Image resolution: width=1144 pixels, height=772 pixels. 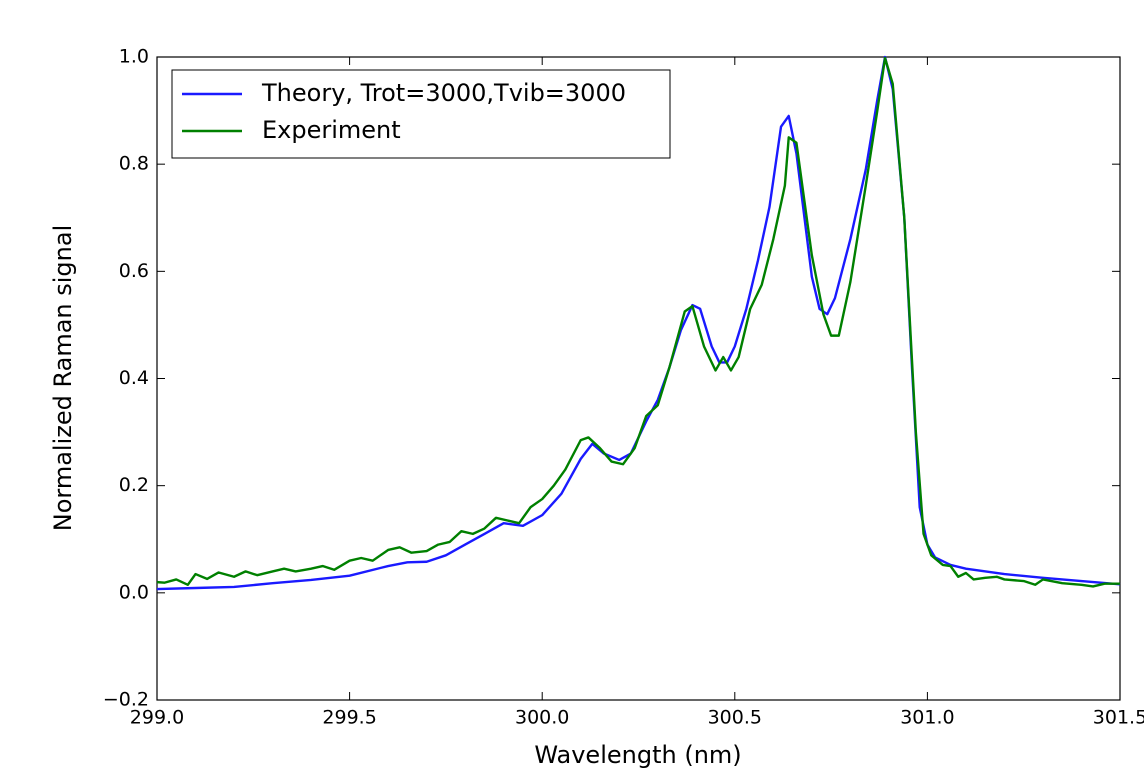 What do you see at coordinates (443, 93) in the screenshot?
I see `legend-label: Theory, Trot=3000,Tvib=3000` at bounding box center [443, 93].